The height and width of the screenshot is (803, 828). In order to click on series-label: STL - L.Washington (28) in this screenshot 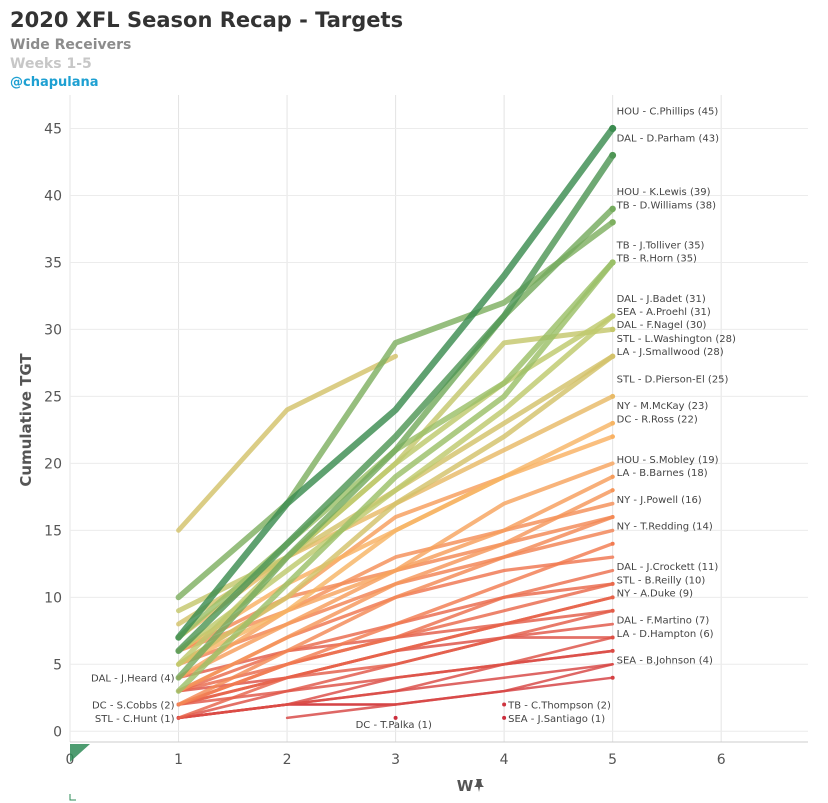, I will do `click(676, 339)`.